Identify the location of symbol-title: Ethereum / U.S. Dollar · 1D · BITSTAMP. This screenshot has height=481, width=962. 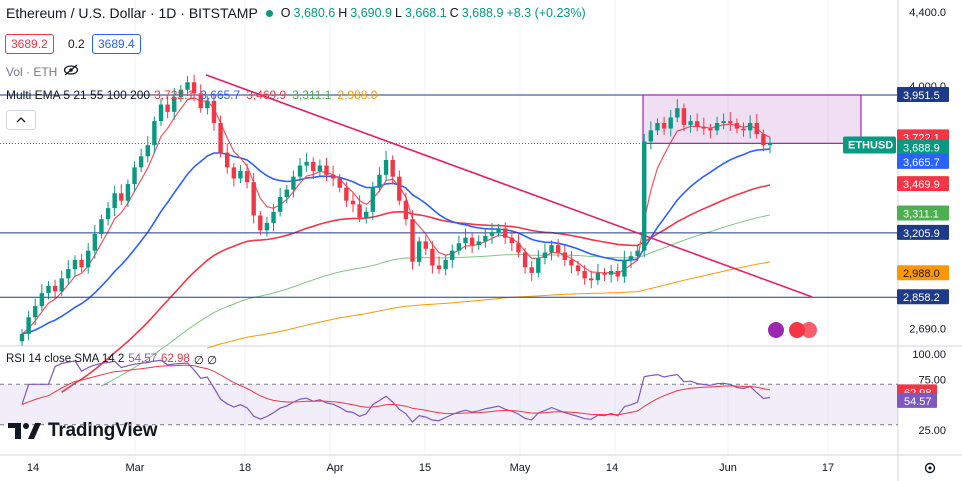
(132, 13).